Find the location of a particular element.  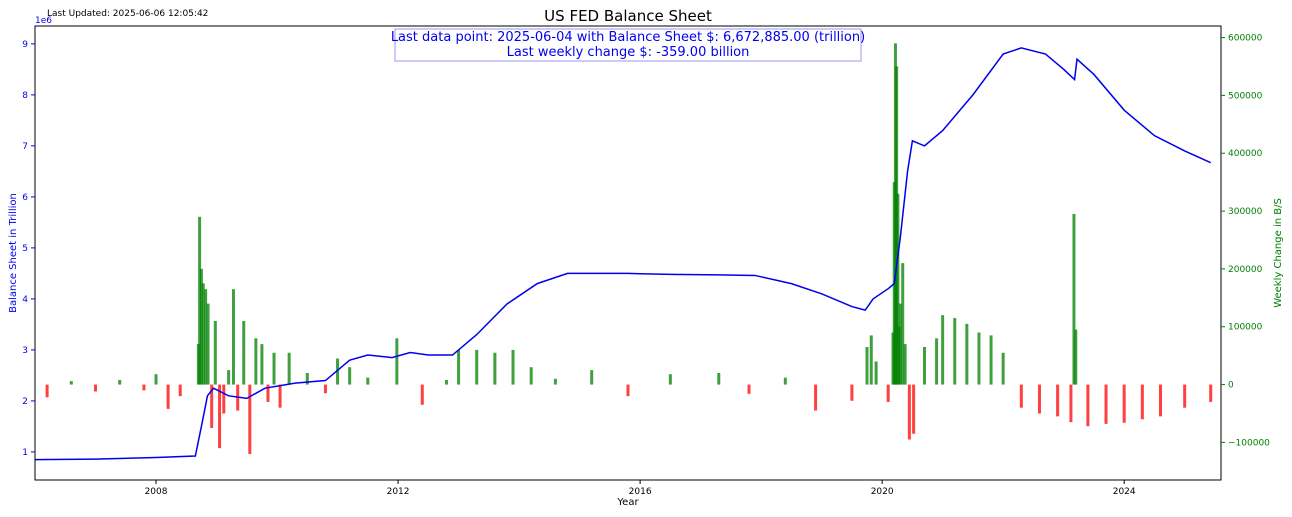

left-tick-label: 8 is located at coordinates (25, 96).